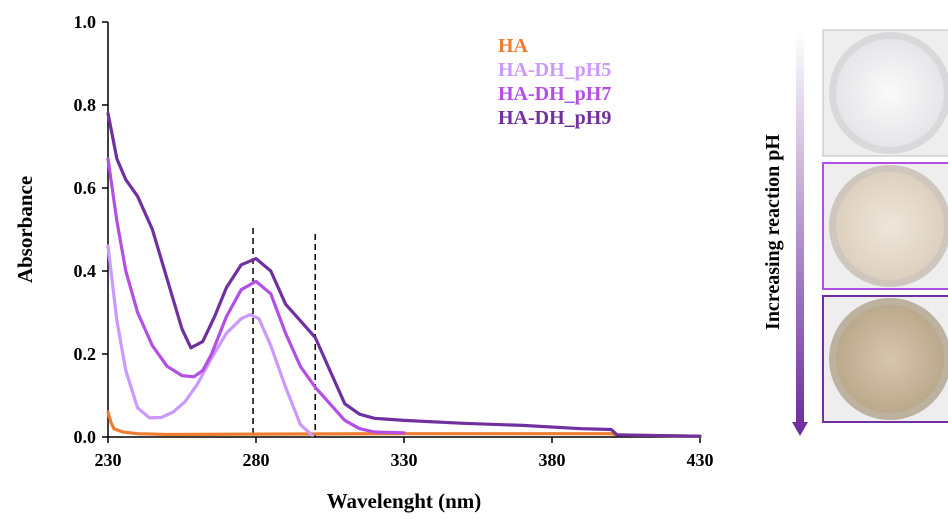 The image size is (948, 519). Describe the element at coordinates (85, 437) in the screenshot. I see `y-tick-label: 0.0` at that location.